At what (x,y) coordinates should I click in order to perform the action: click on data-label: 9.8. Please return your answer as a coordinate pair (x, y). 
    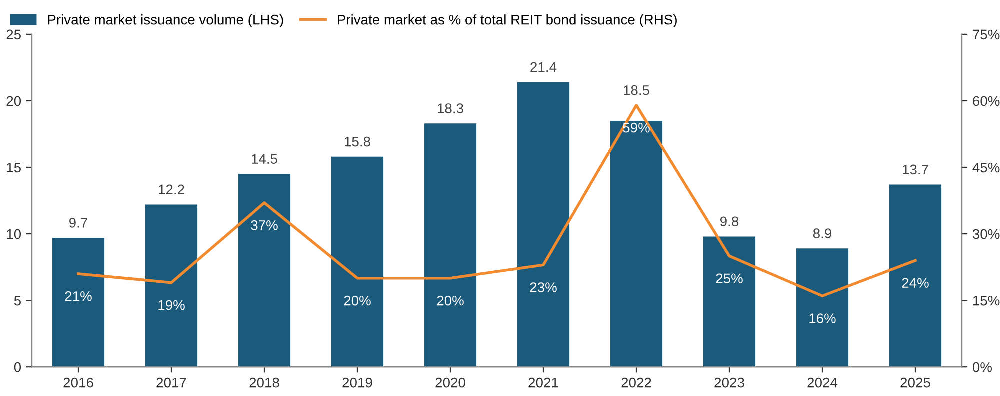
    Looking at the image, I should click on (729, 221).